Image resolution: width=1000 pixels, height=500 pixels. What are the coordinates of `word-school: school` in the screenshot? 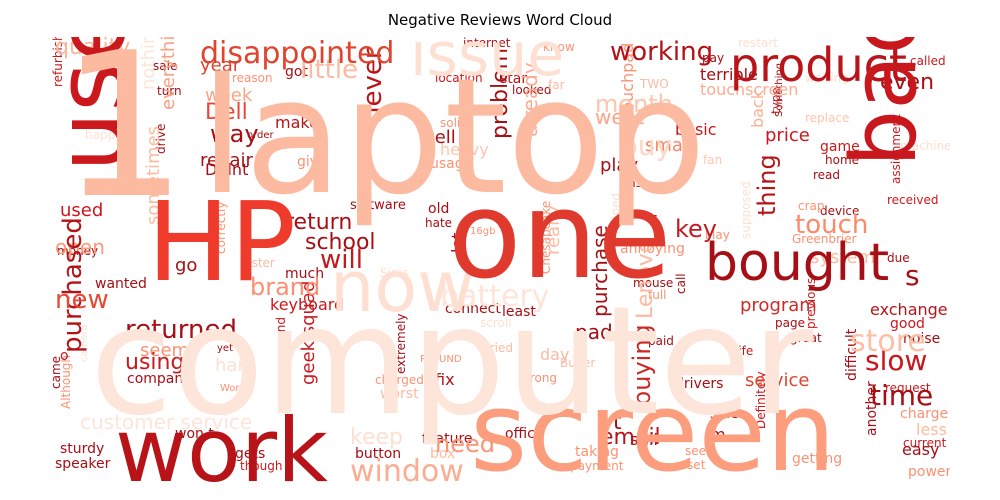 It's located at (340, 242).